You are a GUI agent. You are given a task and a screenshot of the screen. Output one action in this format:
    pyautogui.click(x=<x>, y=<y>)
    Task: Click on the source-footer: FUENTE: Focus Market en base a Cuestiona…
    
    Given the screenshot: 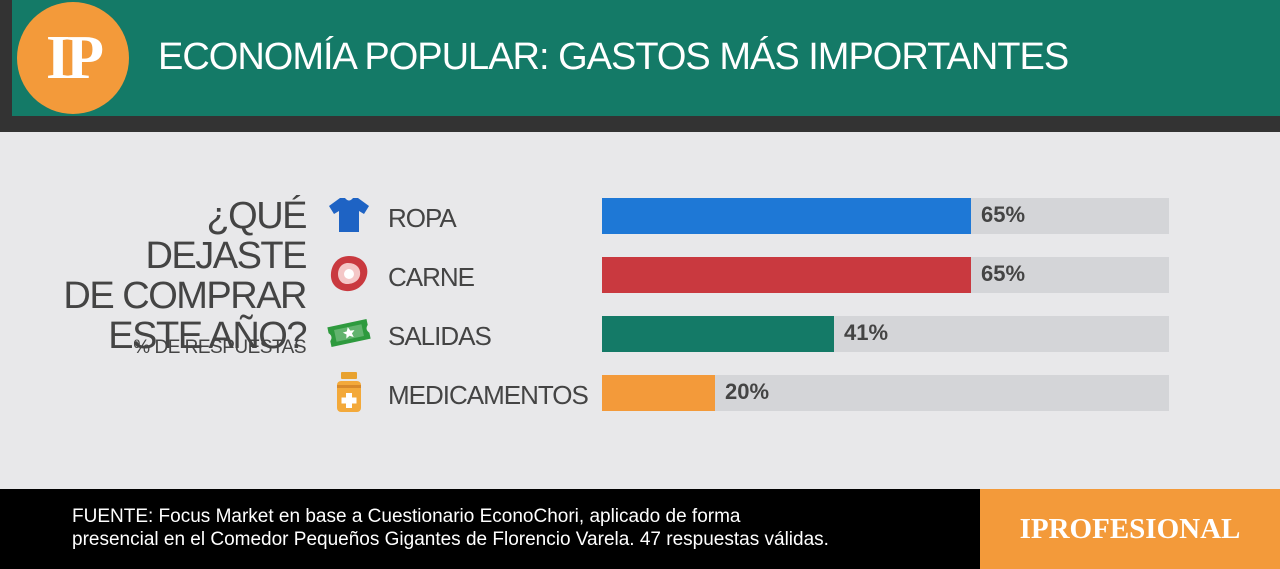 What is the action you would take?
    pyautogui.click(x=490, y=529)
    